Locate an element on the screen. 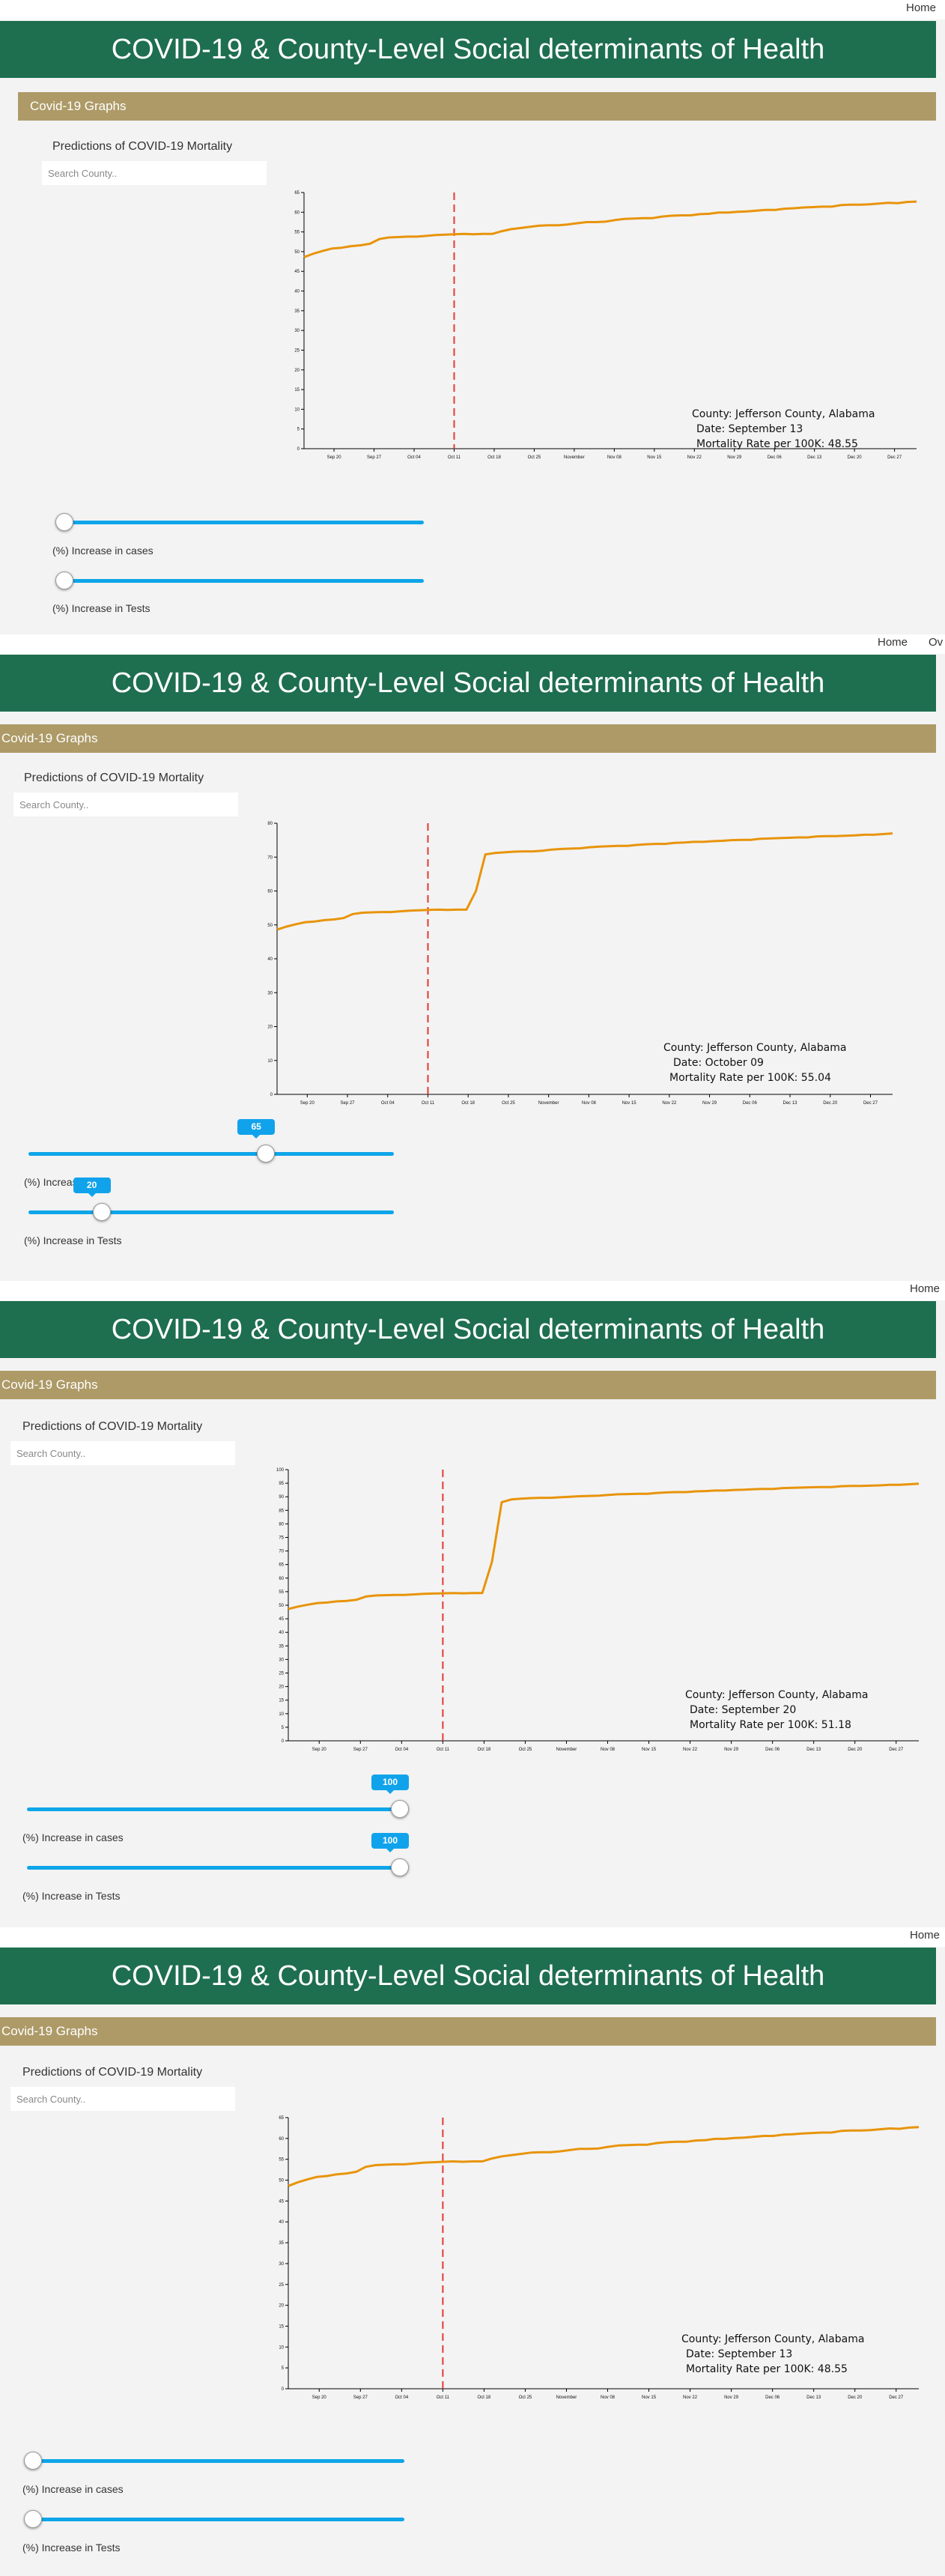 The width and height of the screenshot is (945, 2576). x-tick-label: Oct 11 is located at coordinates (429, 1104).